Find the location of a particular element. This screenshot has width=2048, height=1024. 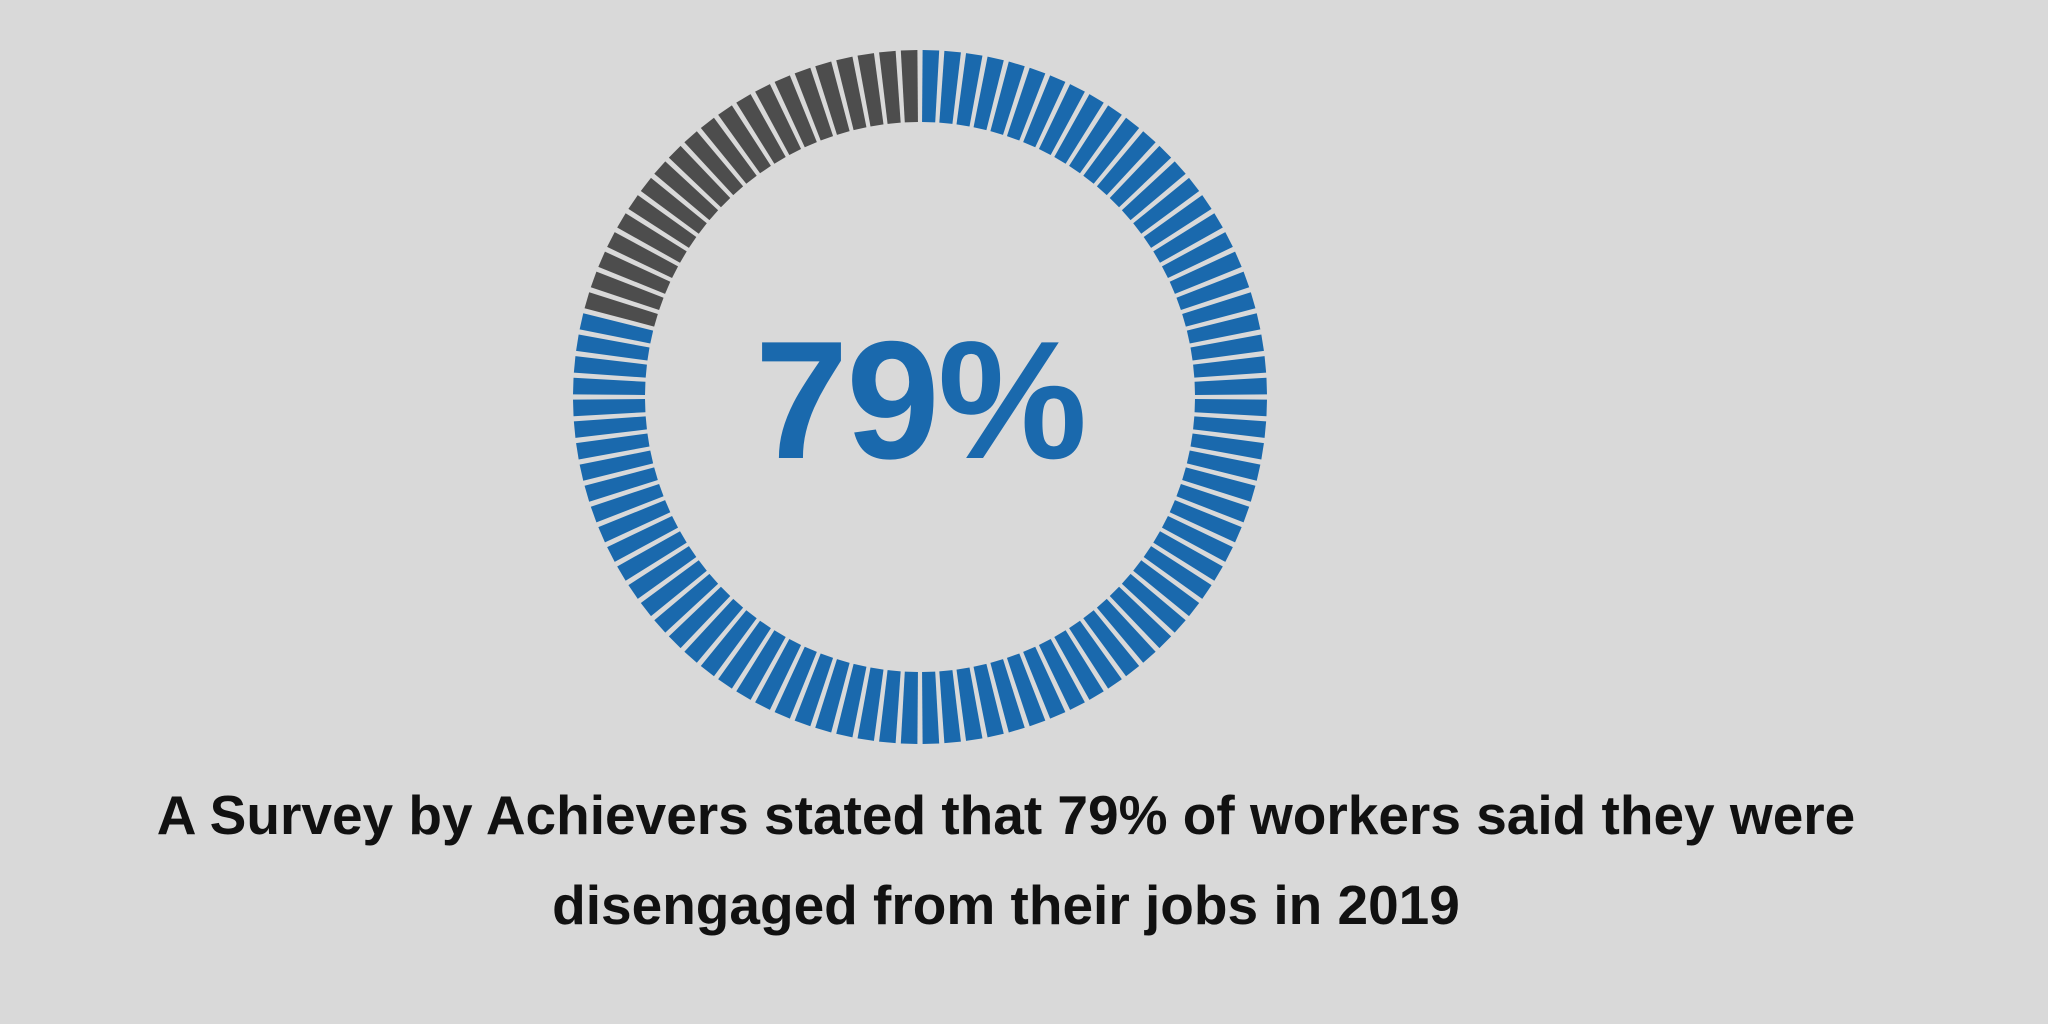

center-percentage-label: 79% is located at coordinates (920, 400).